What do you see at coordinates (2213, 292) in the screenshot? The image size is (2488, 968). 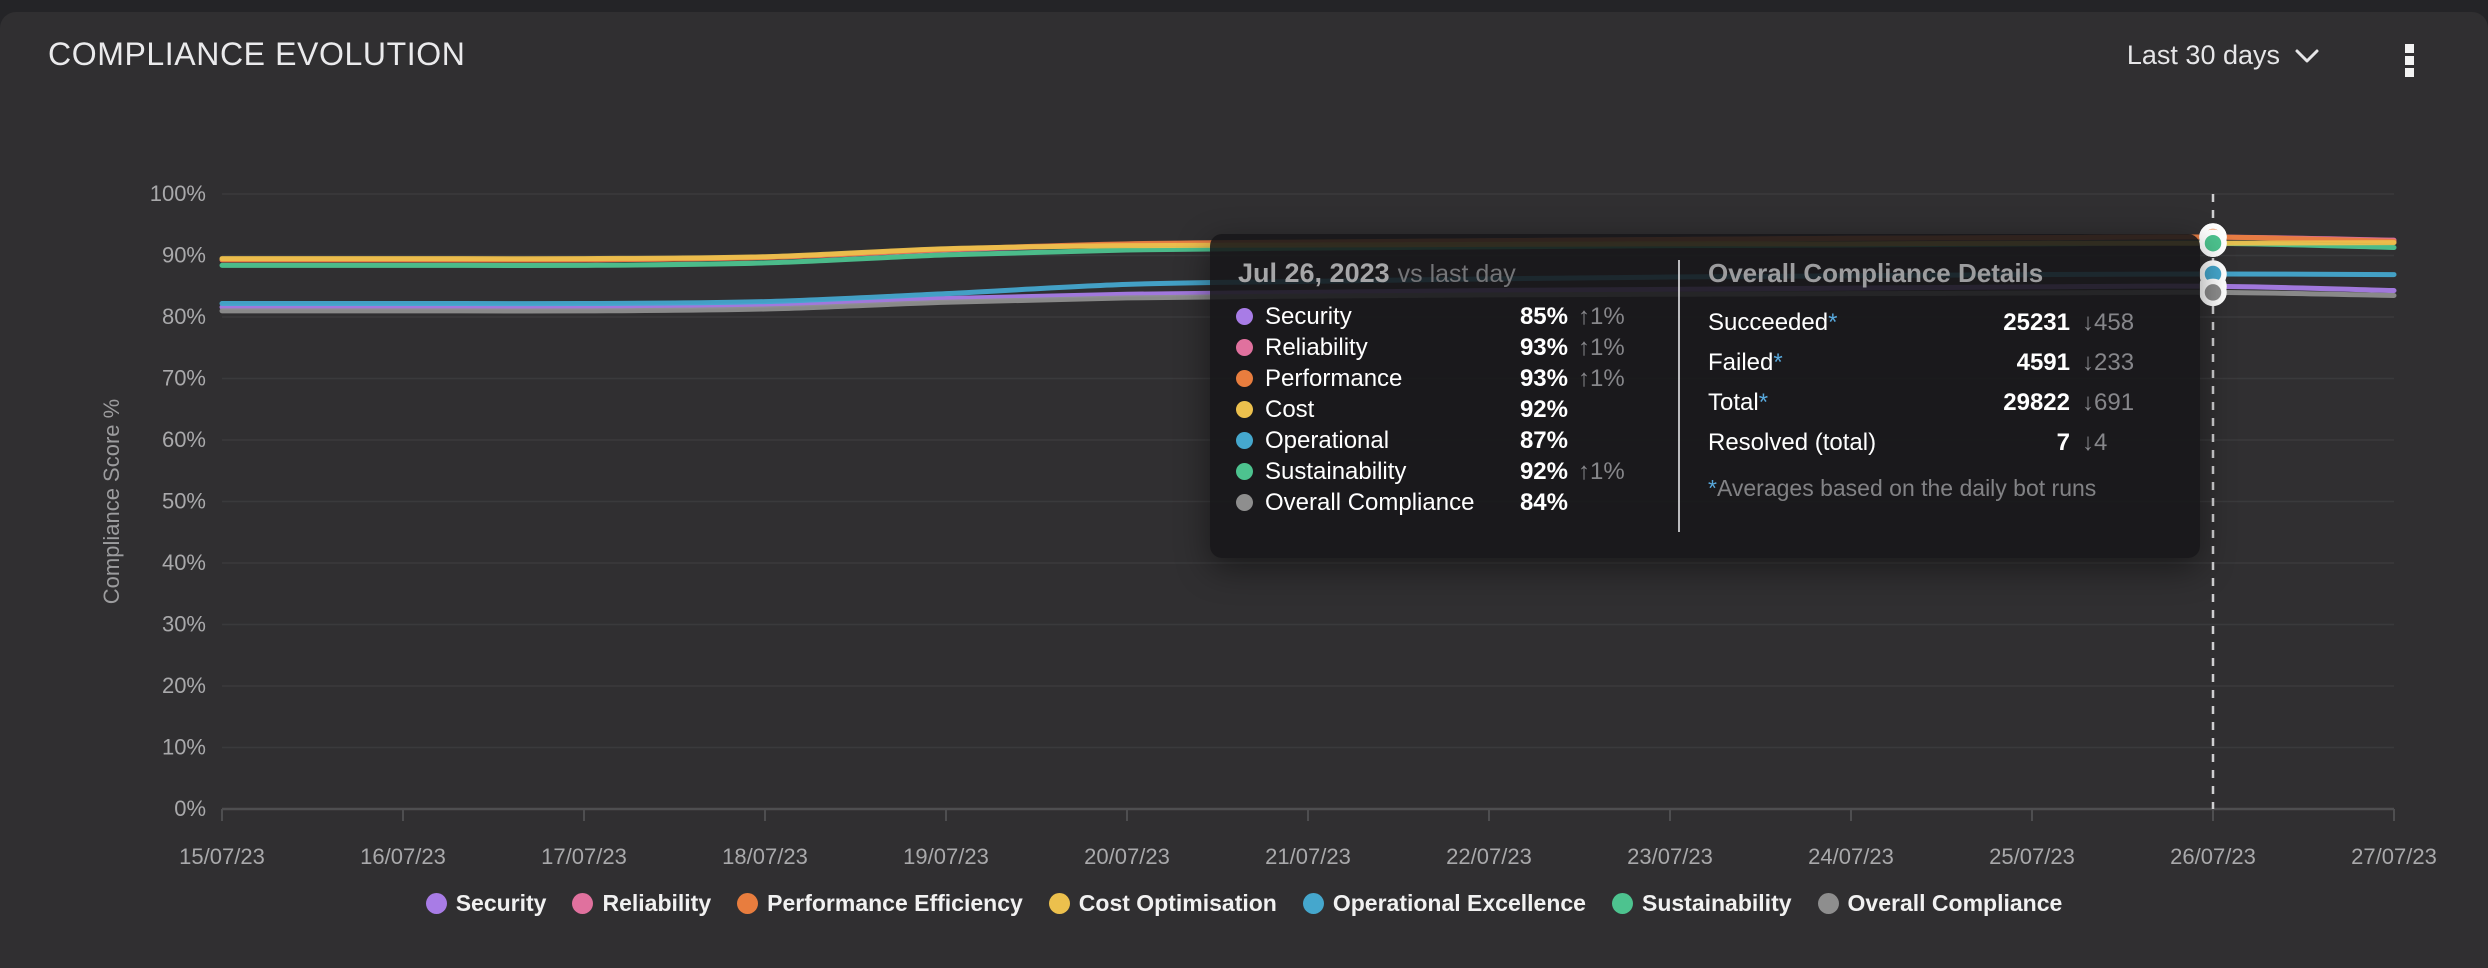 I see `highlight-dot-overall-compliance` at bounding box center [2213, 292].